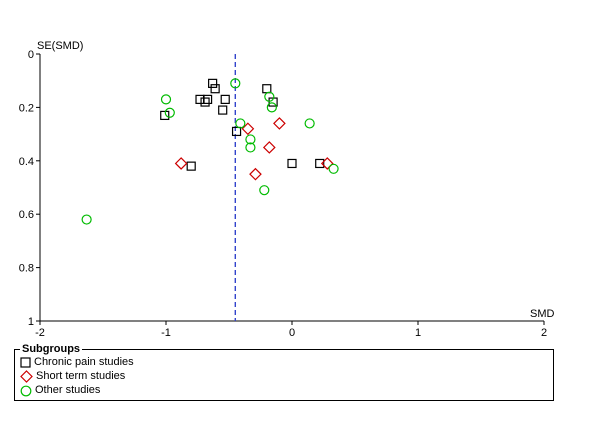  What do you see at coordinates (292, 333) in the screenshot?
I see `x-tick-label: 0` at bounding box center [292, 333].